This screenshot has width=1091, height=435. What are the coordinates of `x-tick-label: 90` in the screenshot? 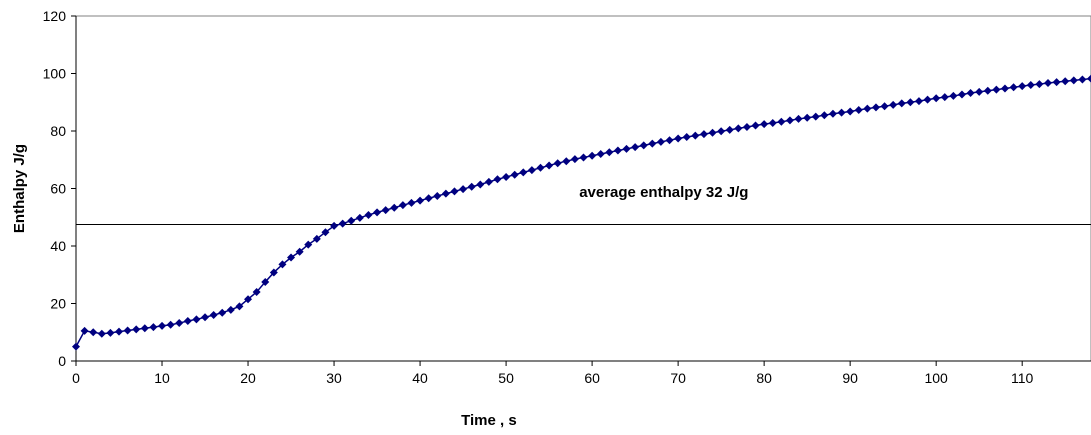 It's located at (850, 378).